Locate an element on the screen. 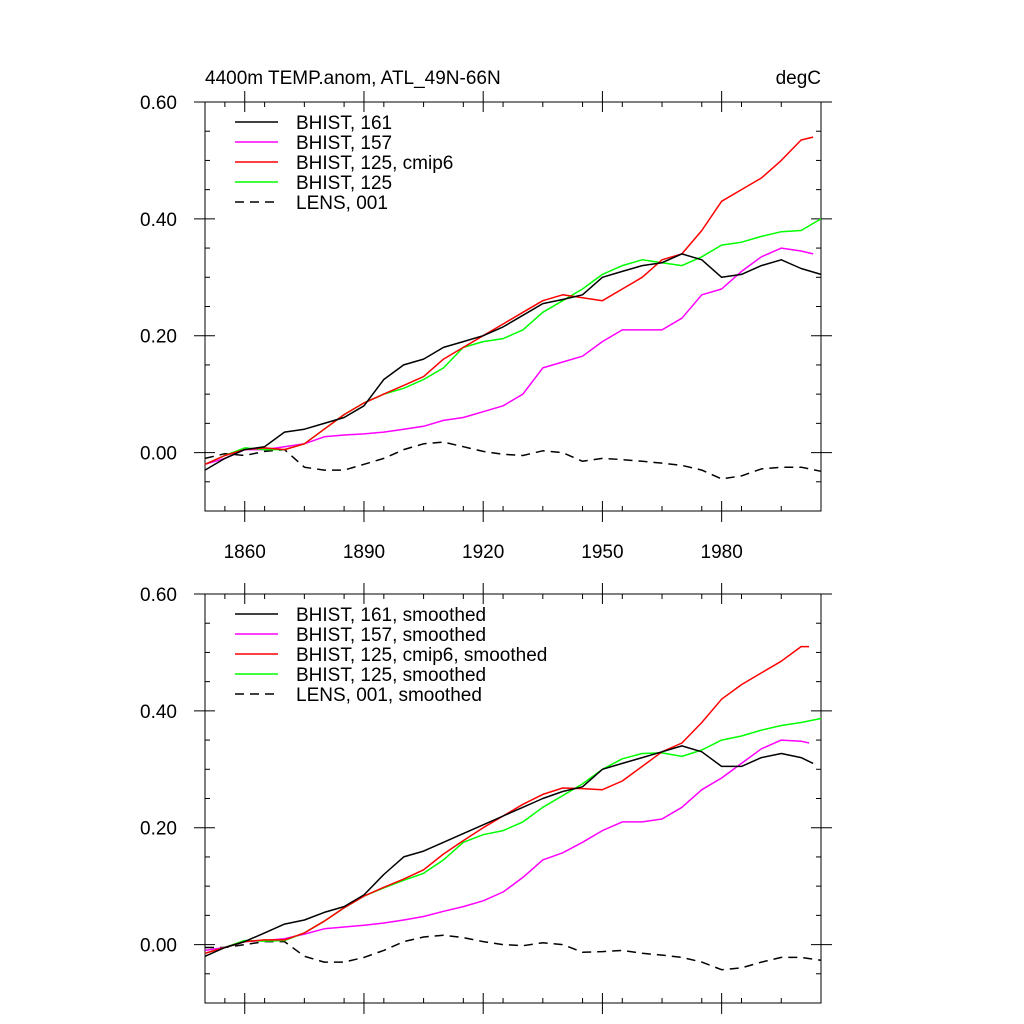  x-tick-label: 1980 is located at coordinates (722, 552).